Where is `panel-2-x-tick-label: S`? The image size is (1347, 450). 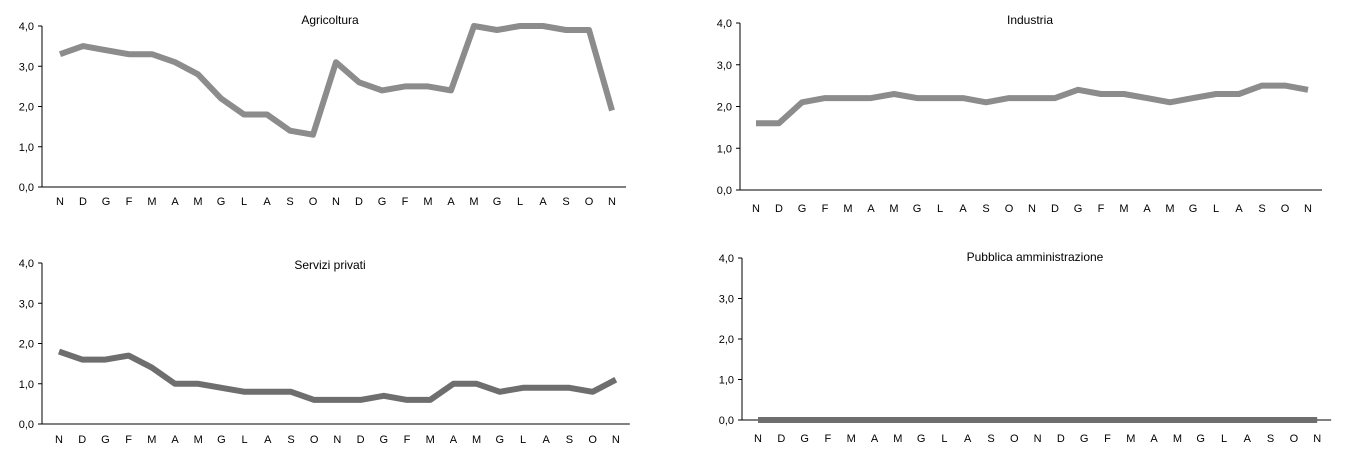
panel-2-x-tick-label: S is located at coordinates (1261, 209).